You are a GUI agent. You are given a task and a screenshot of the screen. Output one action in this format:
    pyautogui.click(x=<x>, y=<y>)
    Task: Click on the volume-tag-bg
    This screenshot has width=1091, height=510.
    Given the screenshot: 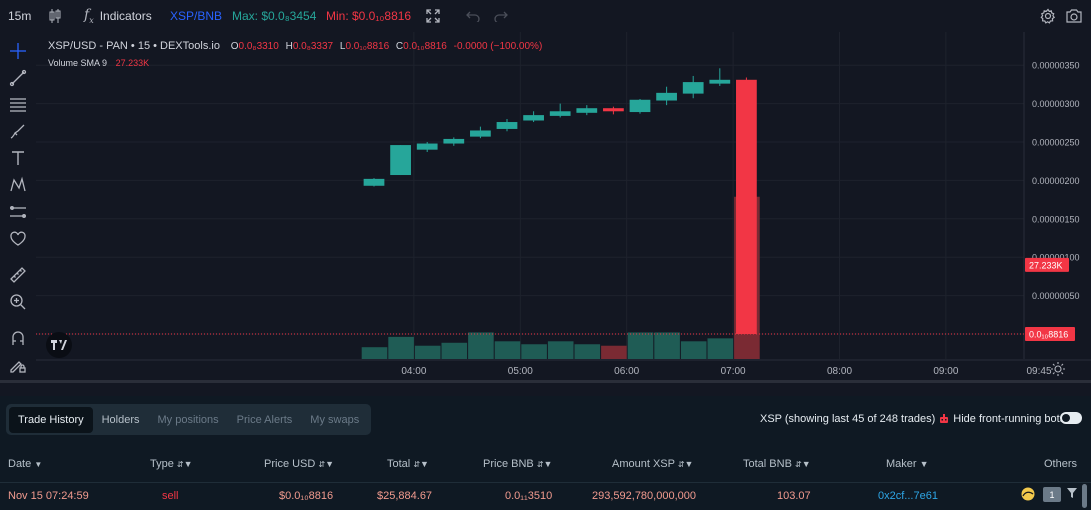 What is the action you would take?
    pyautogui.click(x=1047, y=264)
    